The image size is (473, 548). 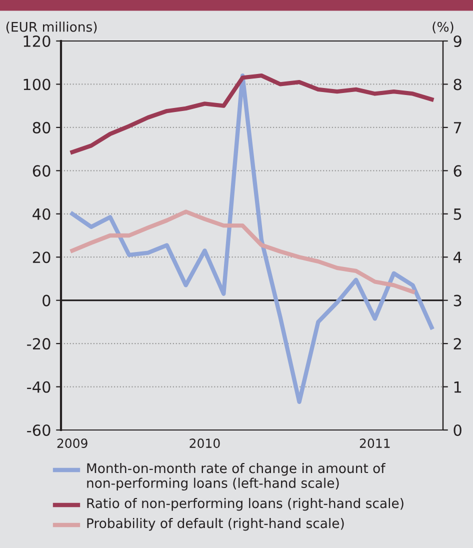 I want to click on legend-label: Month-on-month rate of change in amount of non-performing loans (left-hand scale), so click(x=236, y=477).